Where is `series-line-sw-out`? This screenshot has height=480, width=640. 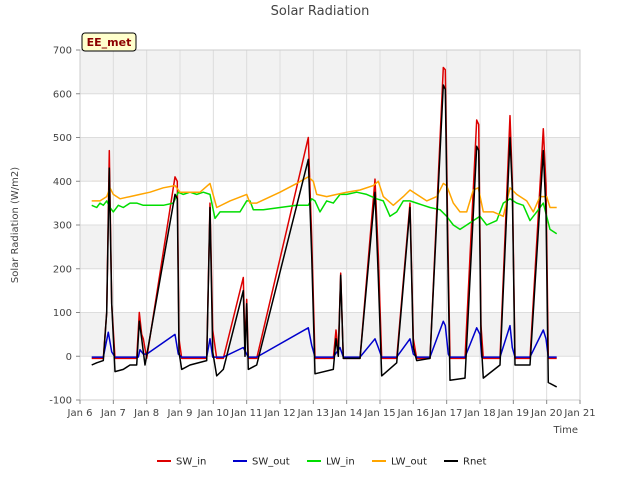
series-line-sw-out is located at coordinates (324, 339).